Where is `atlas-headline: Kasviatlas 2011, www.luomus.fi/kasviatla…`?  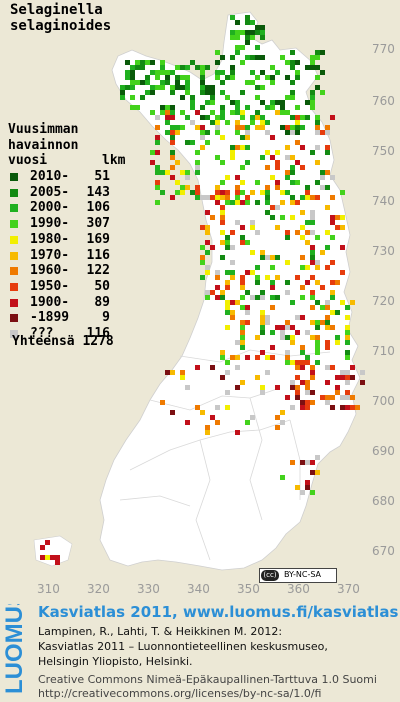
atlas-headline: Kasviatlas 2011, www.luomus.fi/kasviatla… is located at coordinates (218, 612).